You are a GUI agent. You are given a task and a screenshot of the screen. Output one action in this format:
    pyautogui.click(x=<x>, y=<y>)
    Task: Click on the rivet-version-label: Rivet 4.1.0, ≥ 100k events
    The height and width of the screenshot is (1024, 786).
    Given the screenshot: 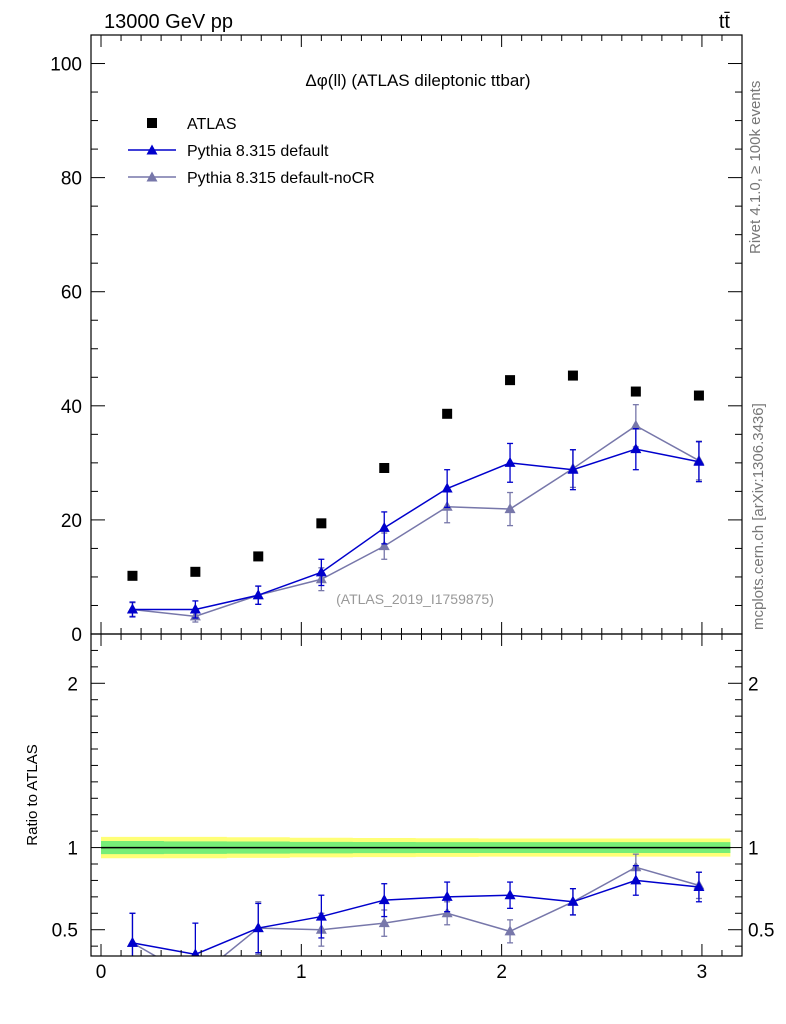 What is the action you would take?
    pyautogui.click(x=755, y=167)
    